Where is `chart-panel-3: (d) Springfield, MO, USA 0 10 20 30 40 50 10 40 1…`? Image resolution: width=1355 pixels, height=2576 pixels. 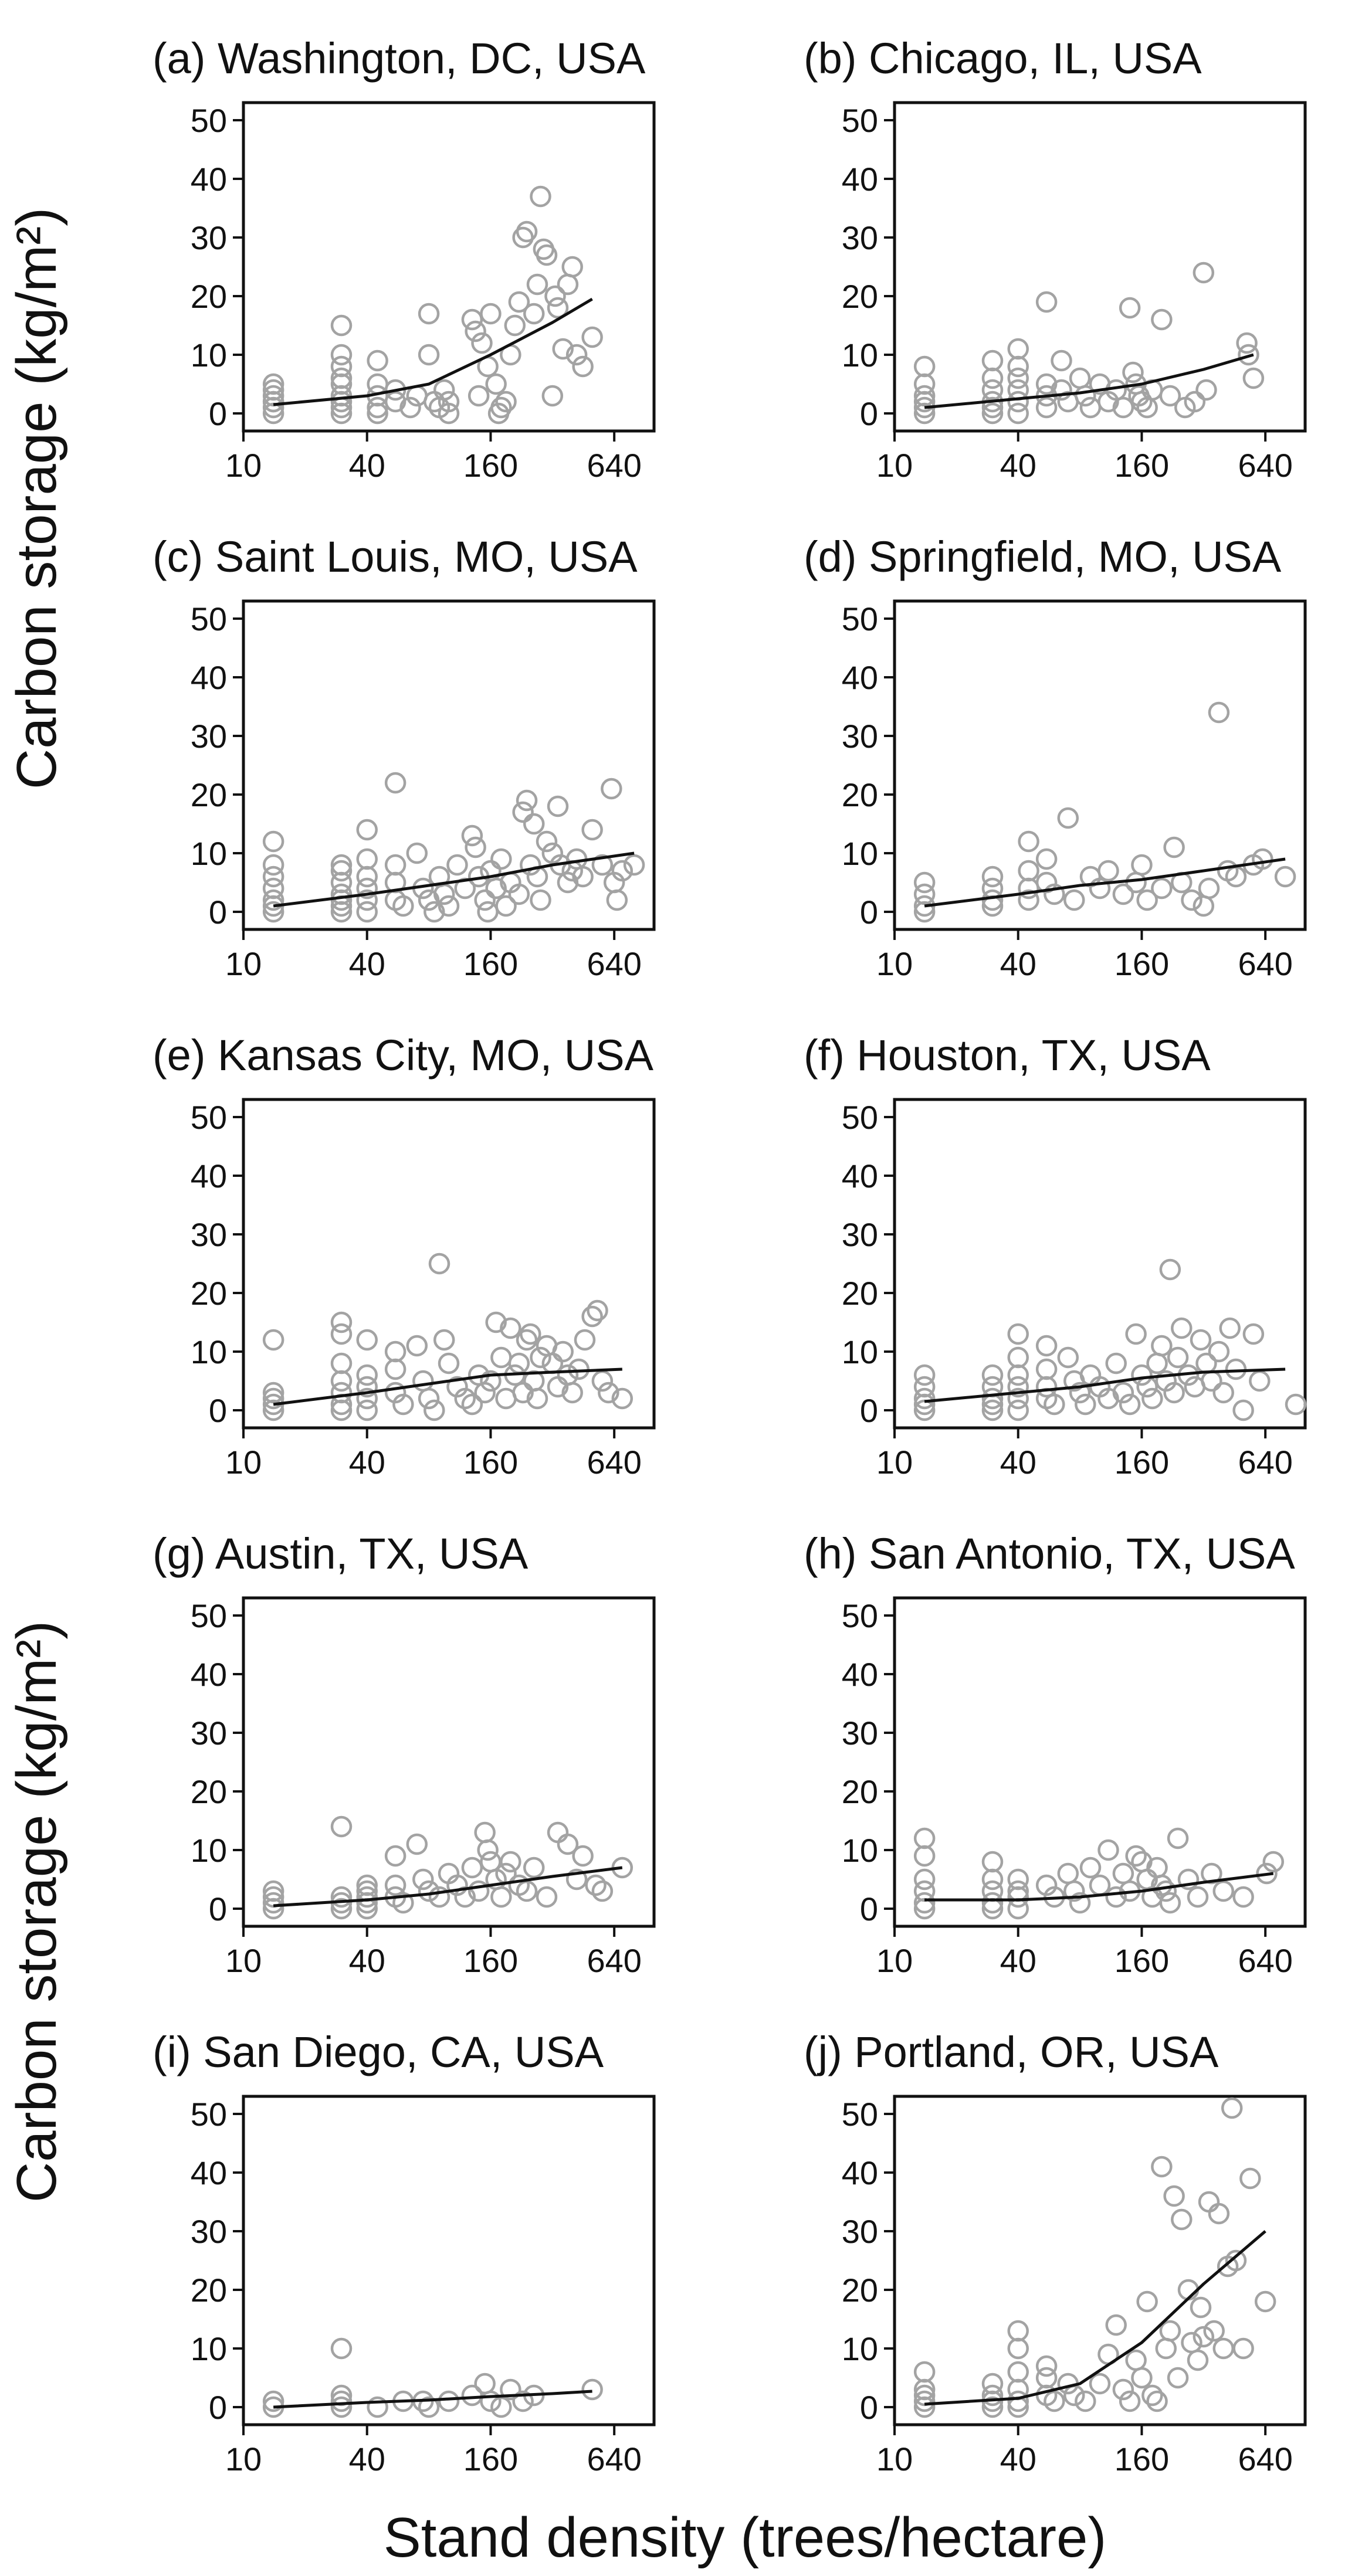 chart-panel-3: (d) Springfield, MO, USA 0 10 20 30 40 50 10 40 1… is located at coordinates (1055, 757).